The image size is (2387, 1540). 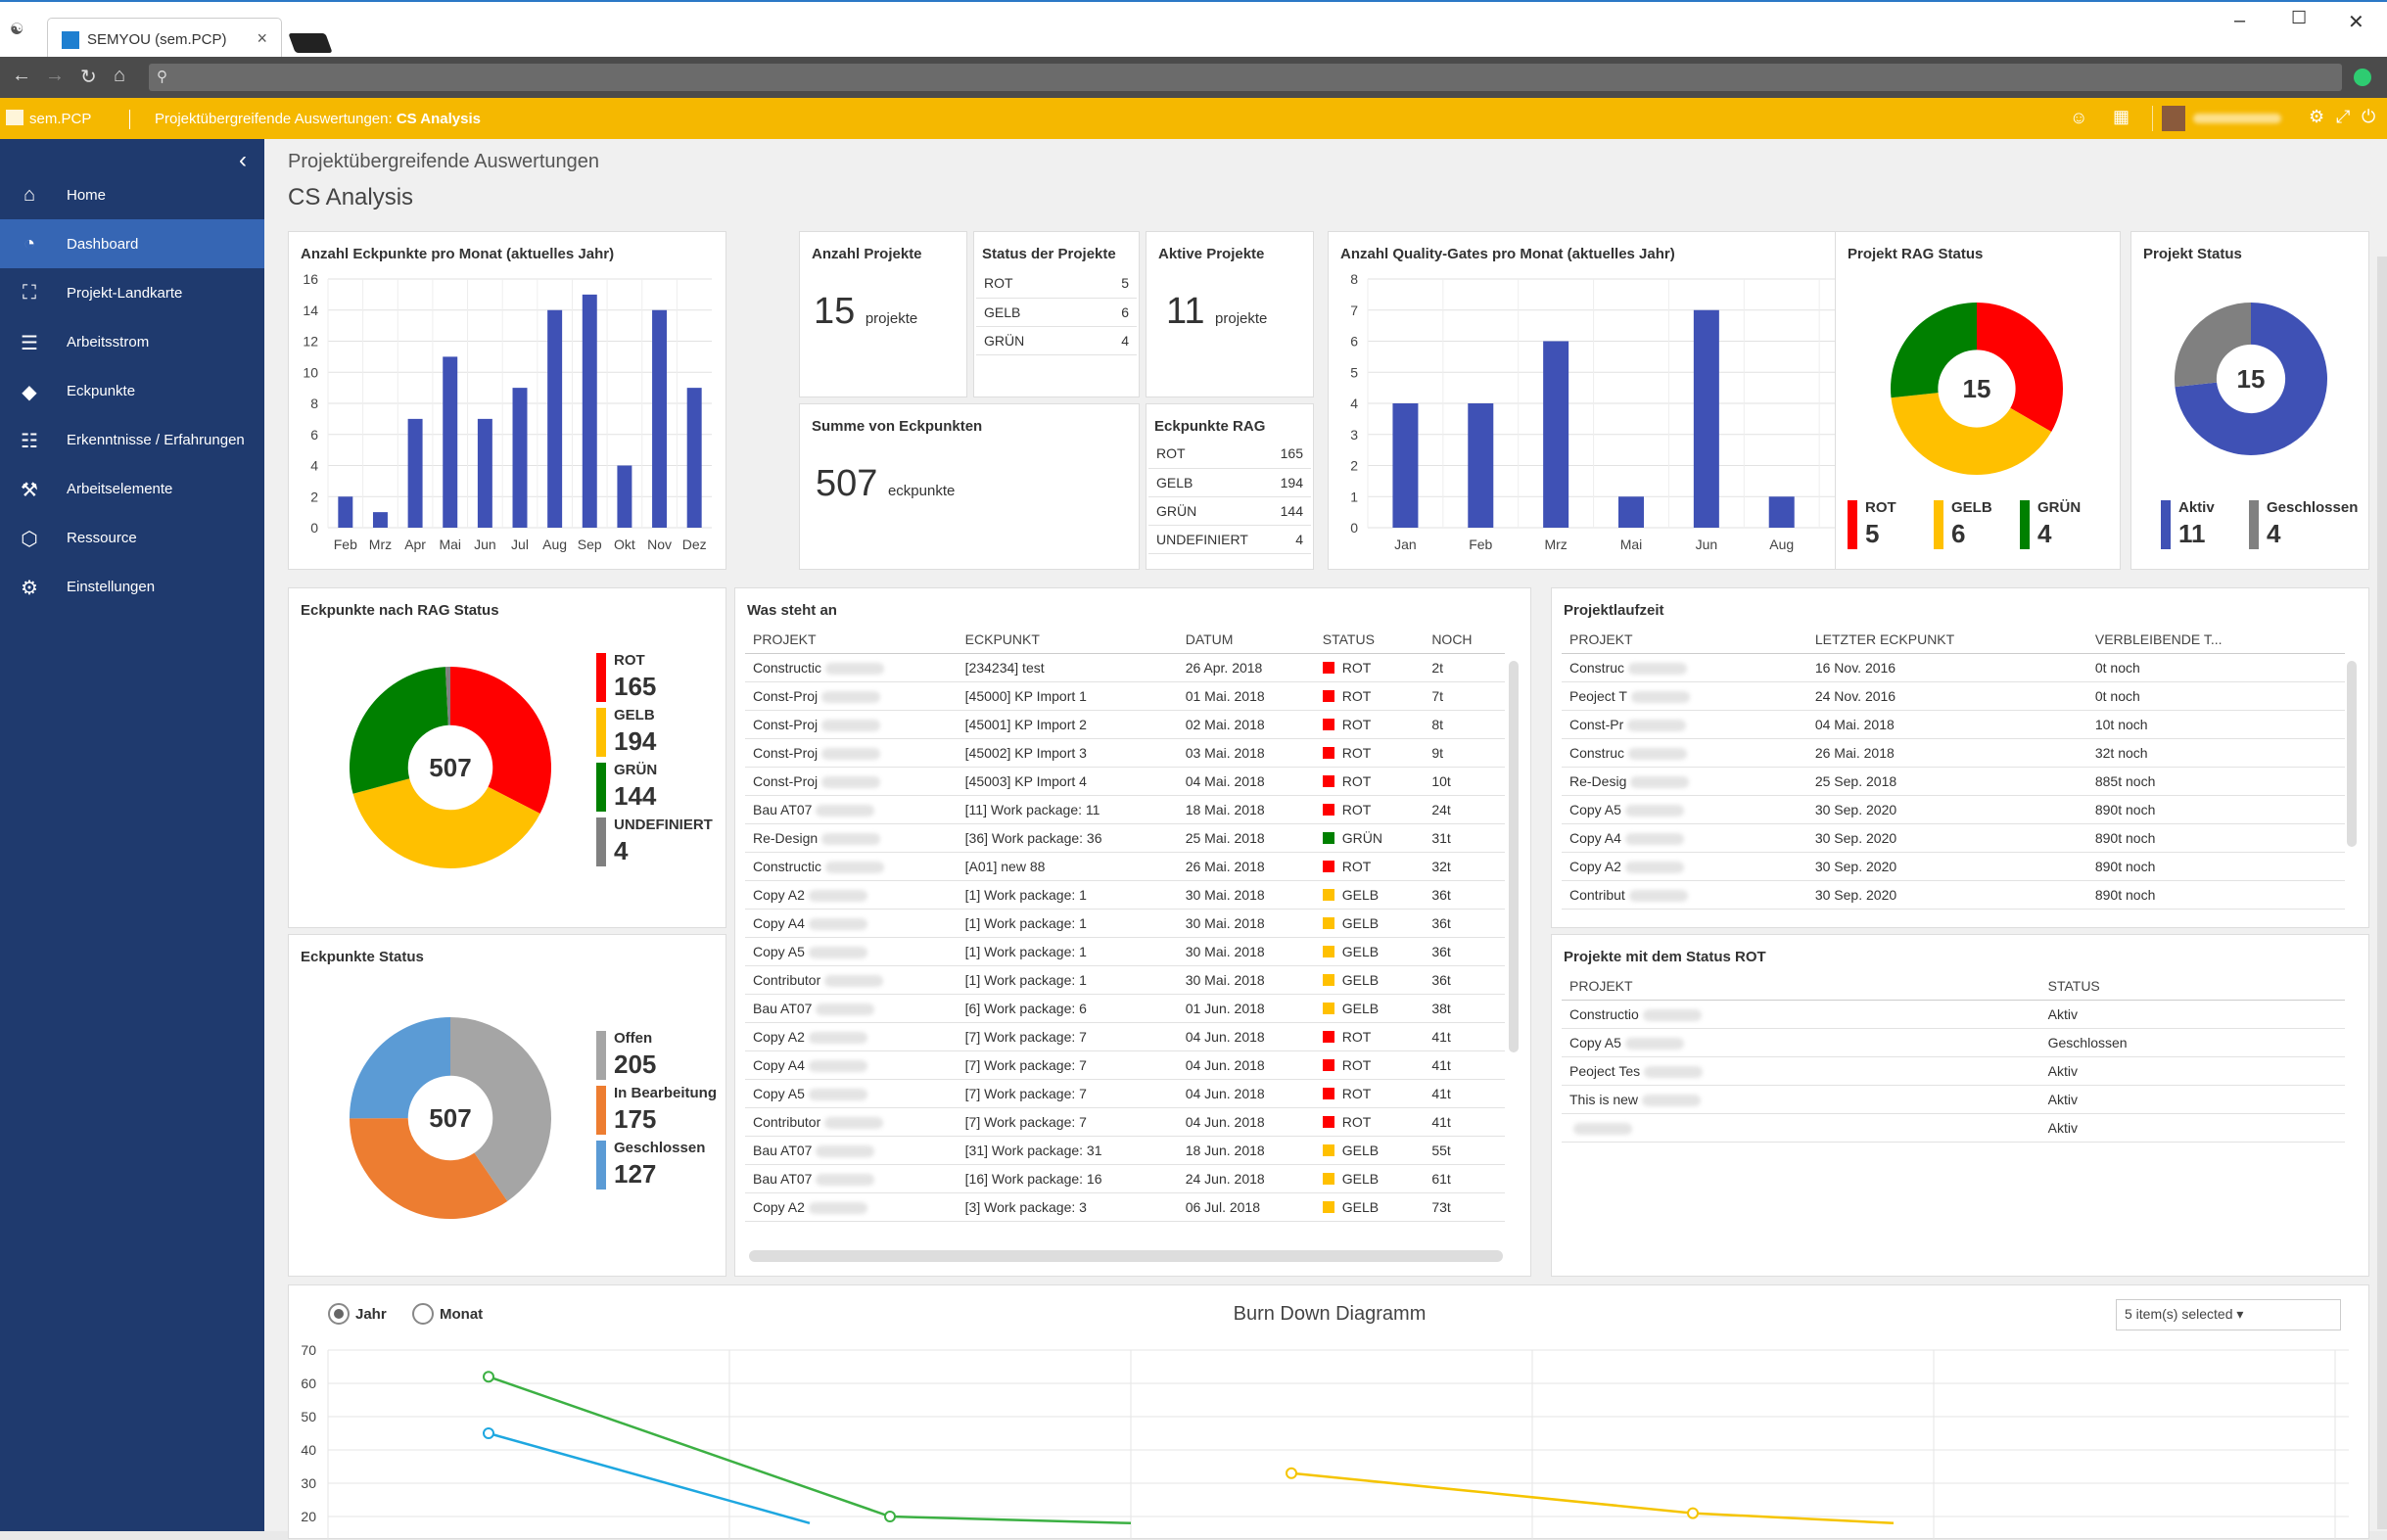 I want to click on column-header: DATUM, so click(x=1246, y=640).